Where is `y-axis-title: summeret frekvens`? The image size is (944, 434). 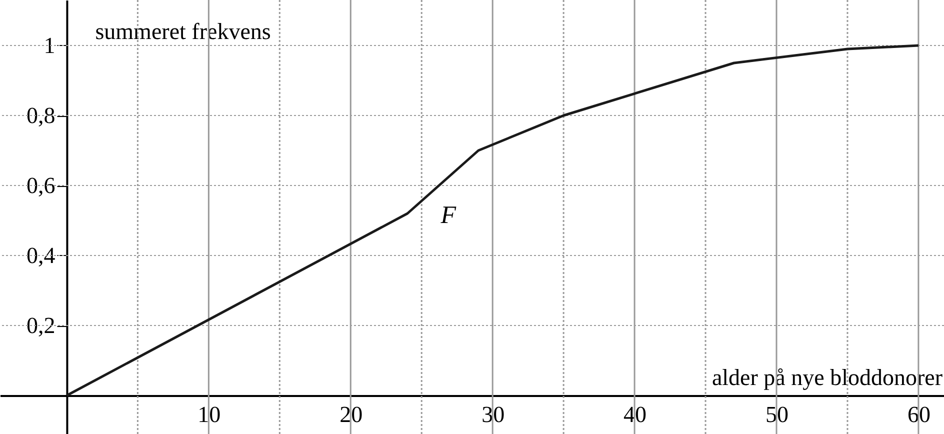
y-axis-title: summeret frekvens is located at coordinates (183, 31).